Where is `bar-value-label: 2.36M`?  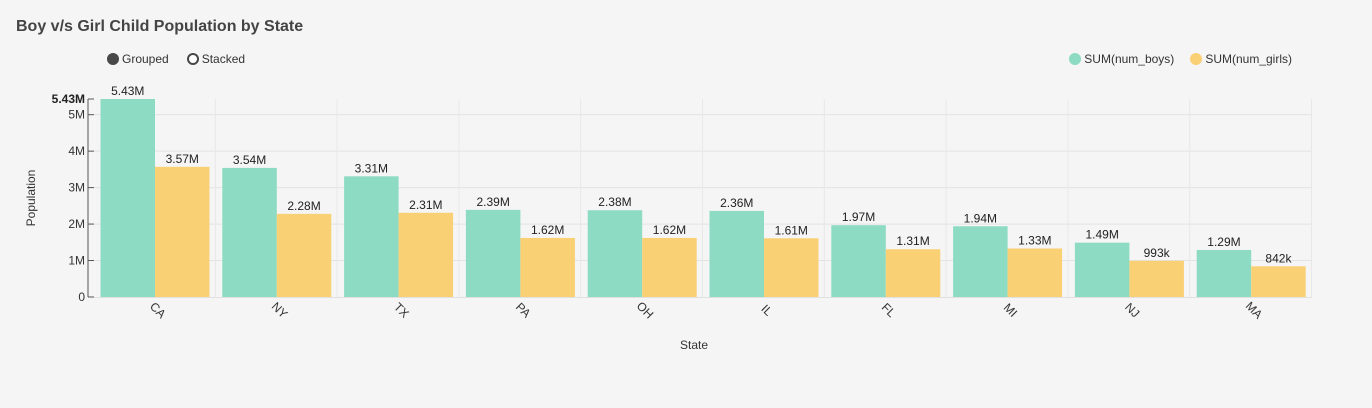
bar-value-label: 2.36M is located at coordinates (736, 203).